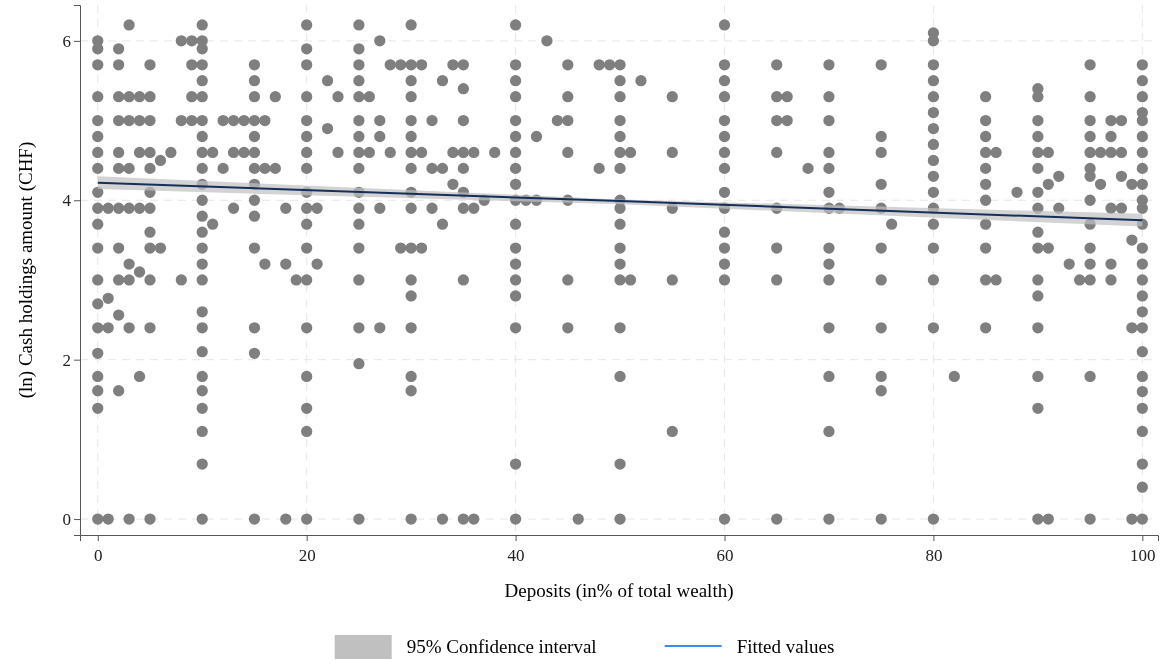 This screenshot has height=664, width=1169. I want to click on x-tick-label: 60, so click(725, 555).